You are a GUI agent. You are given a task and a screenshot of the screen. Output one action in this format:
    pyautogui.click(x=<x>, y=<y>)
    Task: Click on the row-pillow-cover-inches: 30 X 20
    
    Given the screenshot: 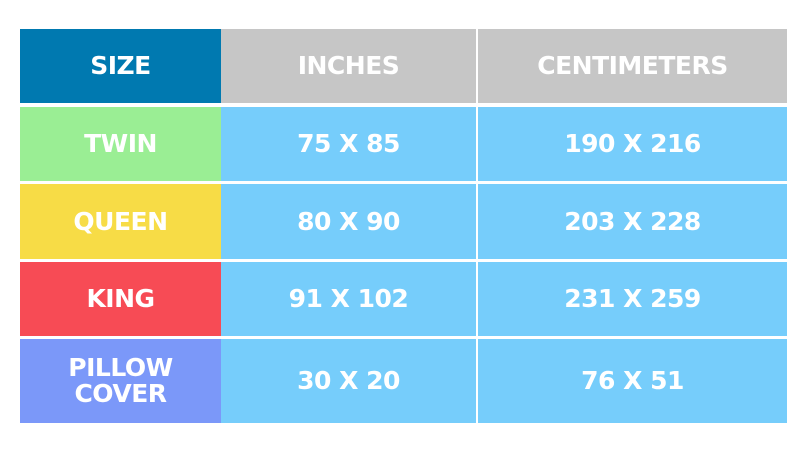 What is the action you would take?
    pyautogui.click(x=348, y=381)
    